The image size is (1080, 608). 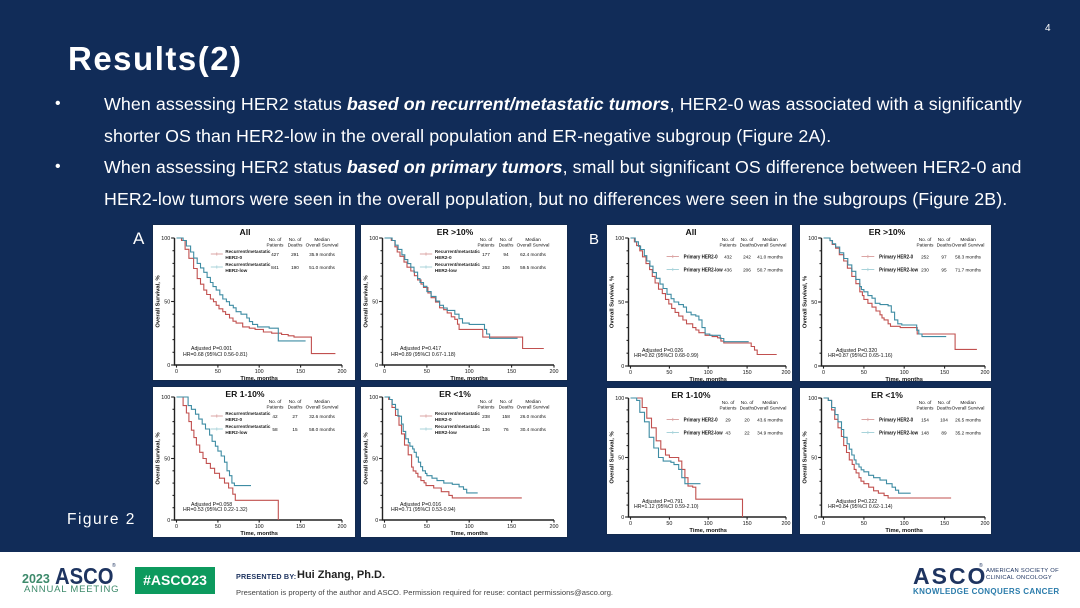 What do you see at coordinates (322, 254) in the screenshot?
I see `svg-text: 35.9 months` at bounding box center [322, 254].